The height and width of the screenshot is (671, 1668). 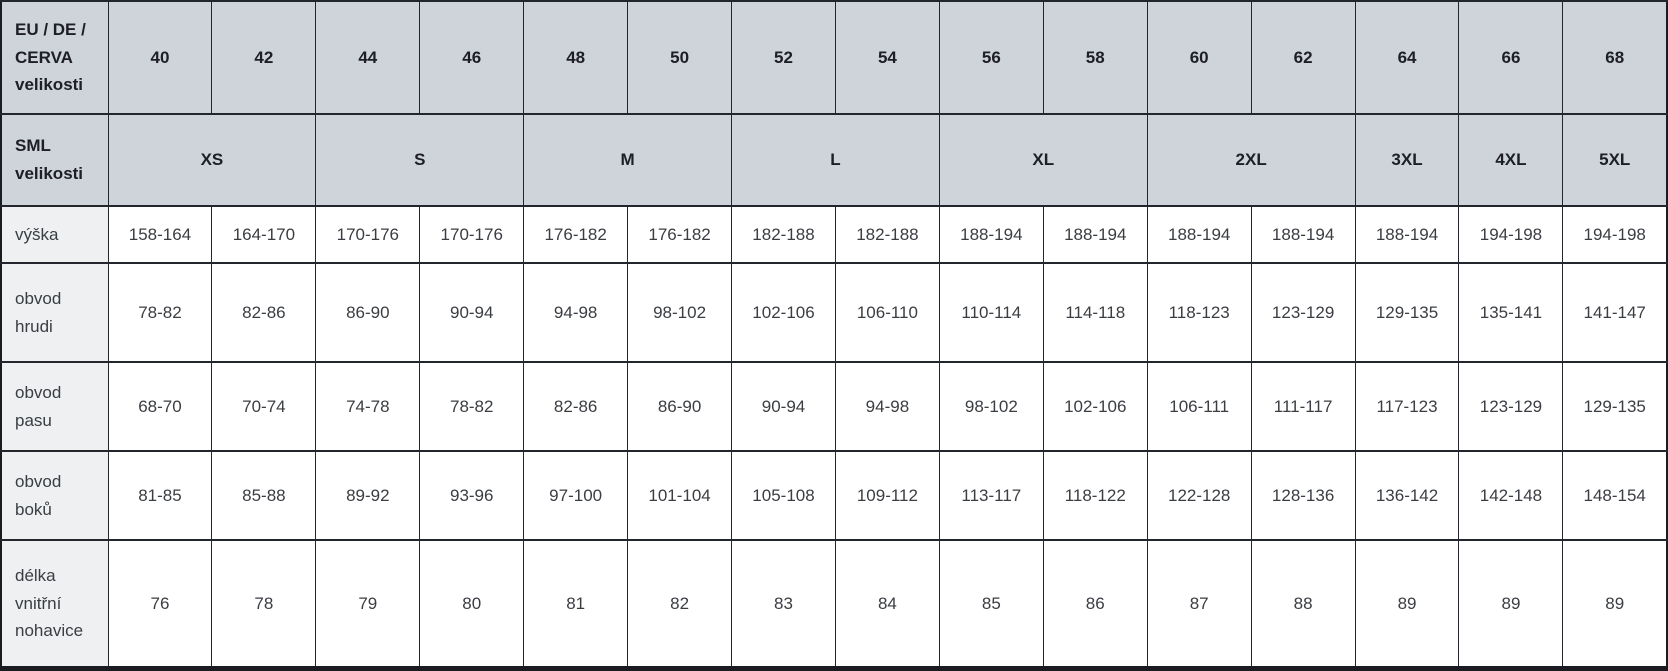 What do you see at coordinates (160, 604) in the screenshot?
I see `inseam-value: 76` at bounding box center [160, 604].